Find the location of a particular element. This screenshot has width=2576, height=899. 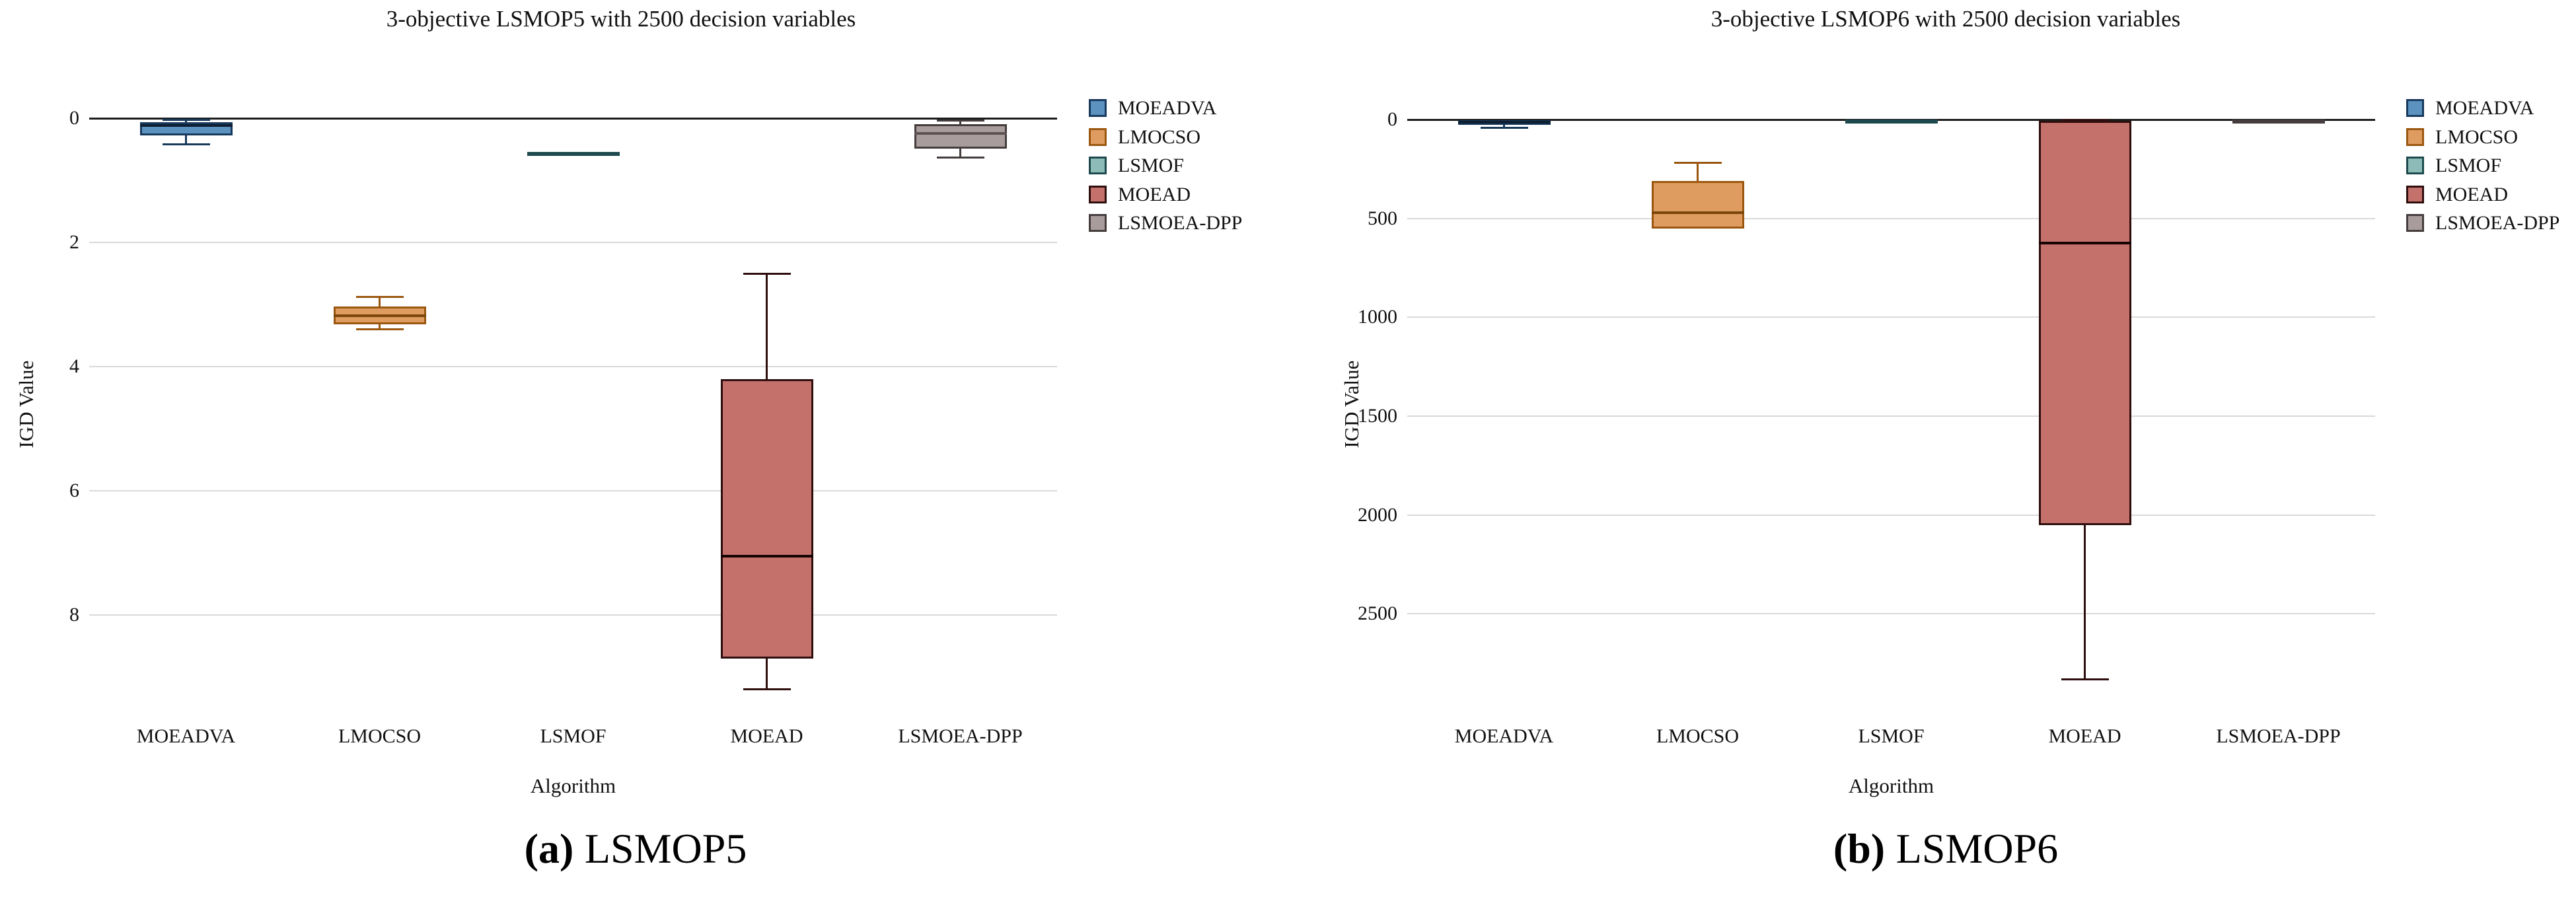

whisker-lower-LMOCSO is located at coordinates (380, 327).